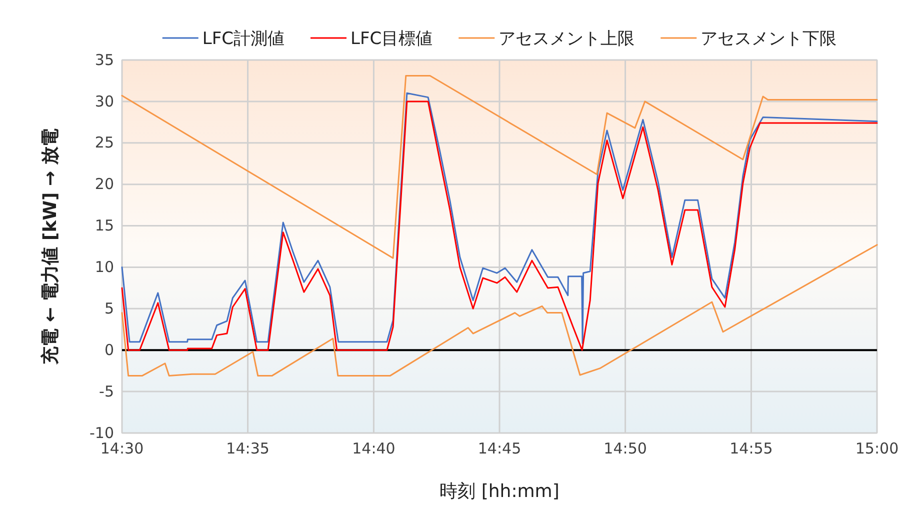  What do you see at coordinates (109, 349) in the screenshot?
I see `y-tick-label: 0` at bounding box center [109, 349].